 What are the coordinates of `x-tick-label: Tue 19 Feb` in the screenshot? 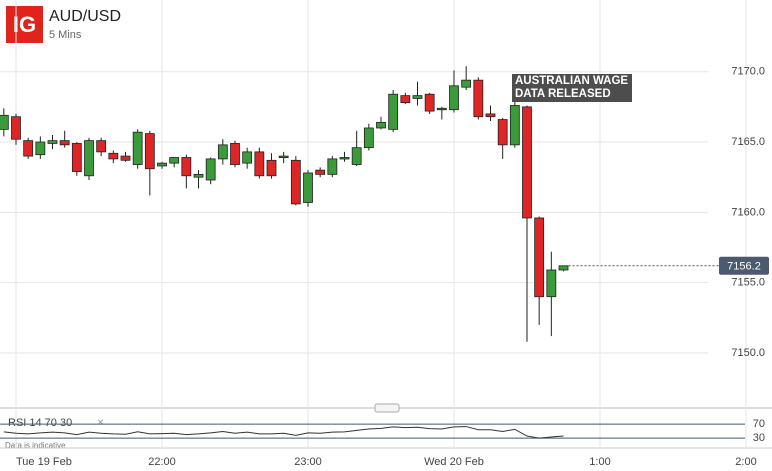 It's located at (44, 462).